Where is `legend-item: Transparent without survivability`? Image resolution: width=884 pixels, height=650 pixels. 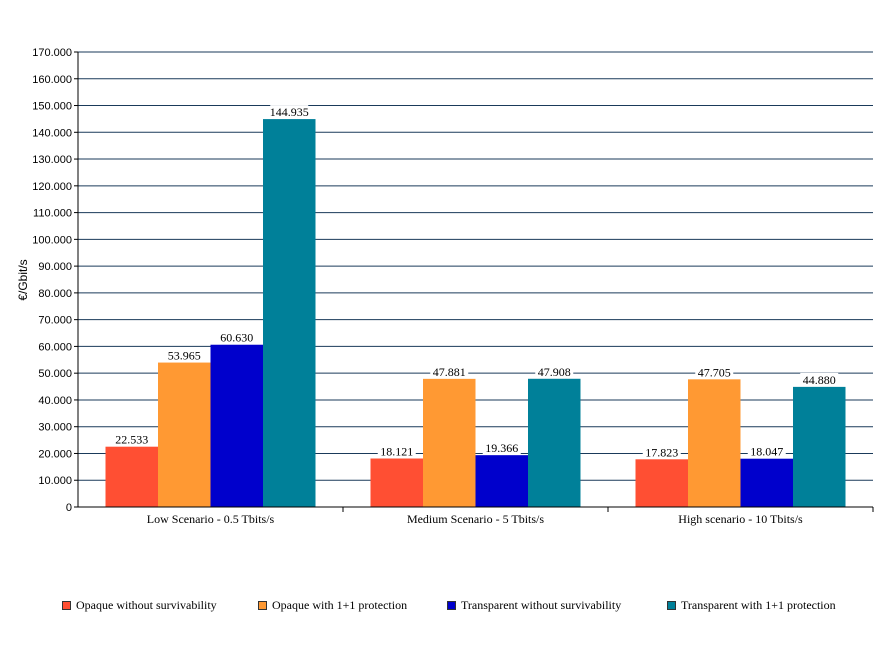 legend-item: Transparent without survivability is located at coordinates (534, 605).